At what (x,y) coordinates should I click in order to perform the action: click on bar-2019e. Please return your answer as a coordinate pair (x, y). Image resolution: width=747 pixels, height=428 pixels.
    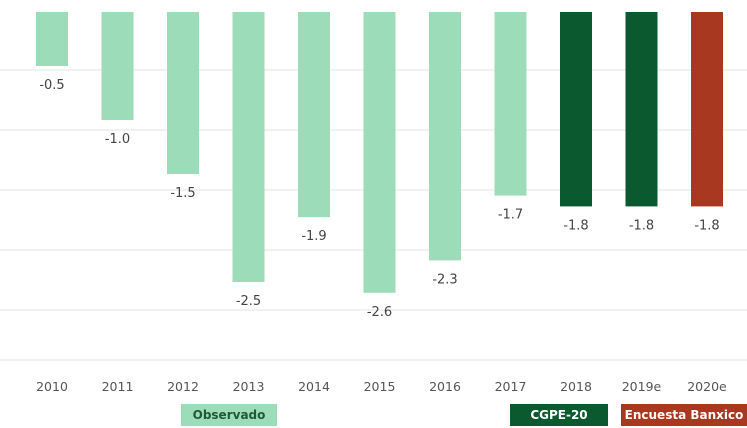
    Looking at the image, I should click on (641, 109).